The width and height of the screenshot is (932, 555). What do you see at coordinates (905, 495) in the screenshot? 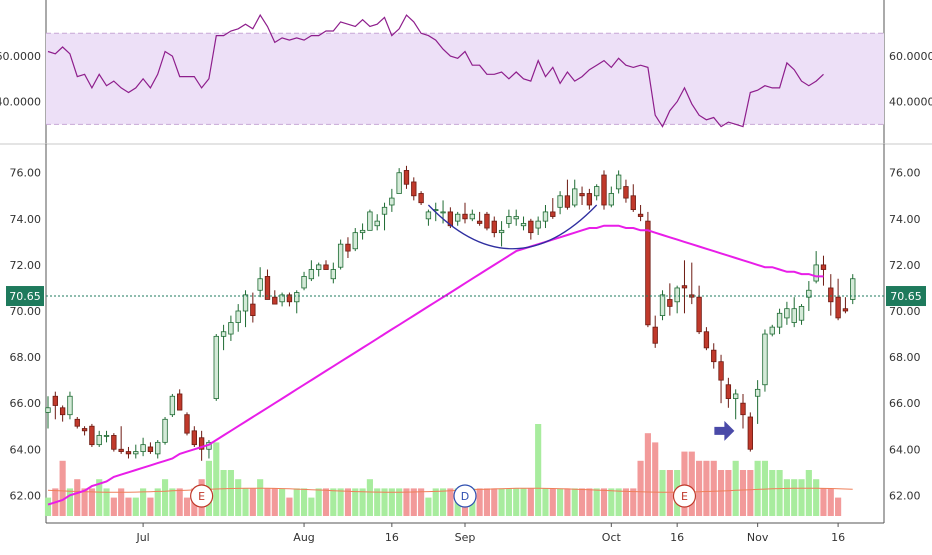
I see `price-ytick-label-right: 62.00` at bounding box center [905, 495].